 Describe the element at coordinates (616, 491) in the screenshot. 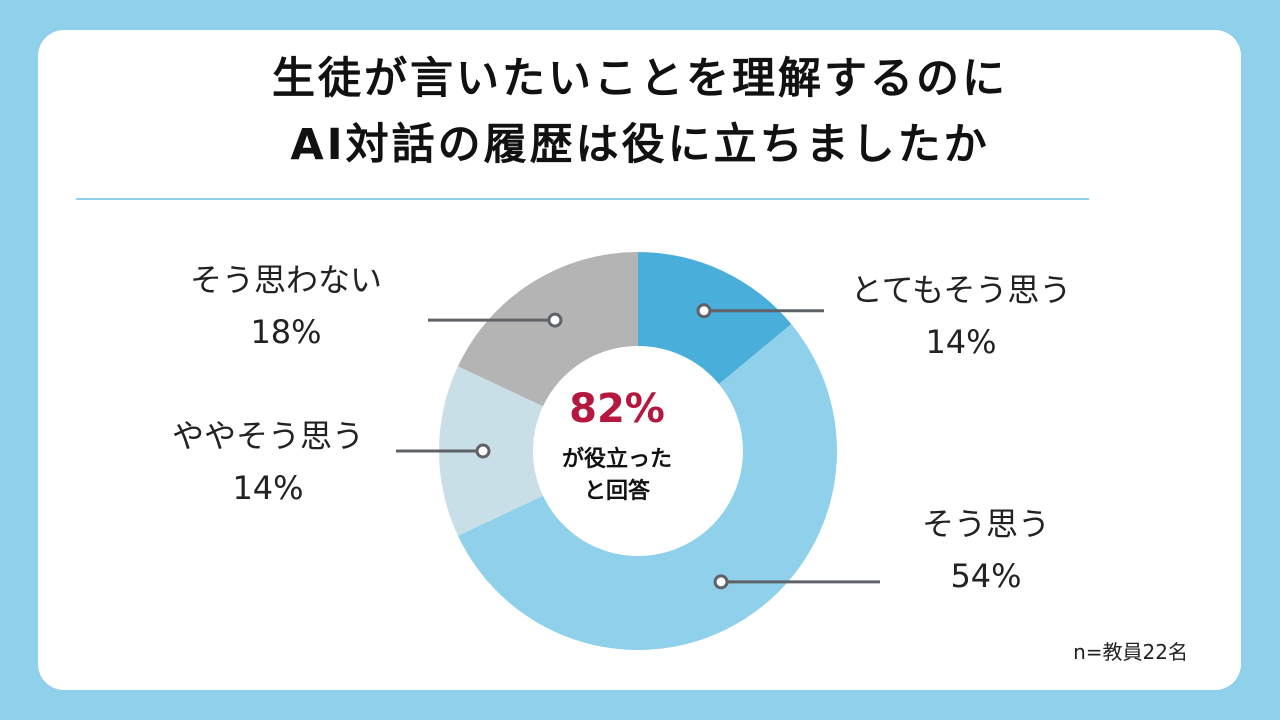

I see `center-caption-line-2: と回答` at that location.